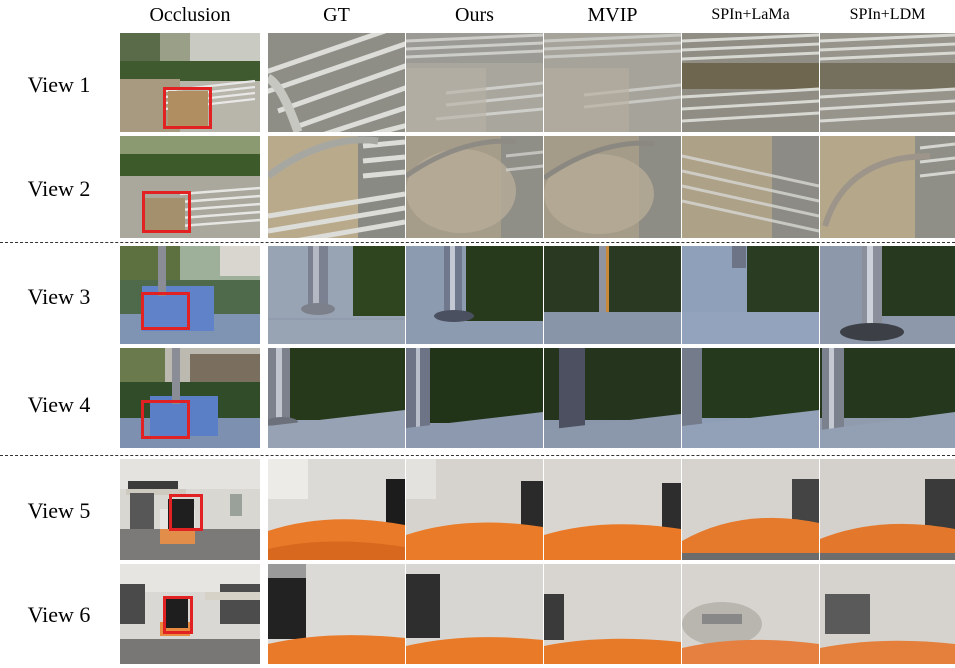 Image resolution: width=955 pixels, height=668 pixels. I want to click on row-label-view-1: View 1, so click(59, 84).